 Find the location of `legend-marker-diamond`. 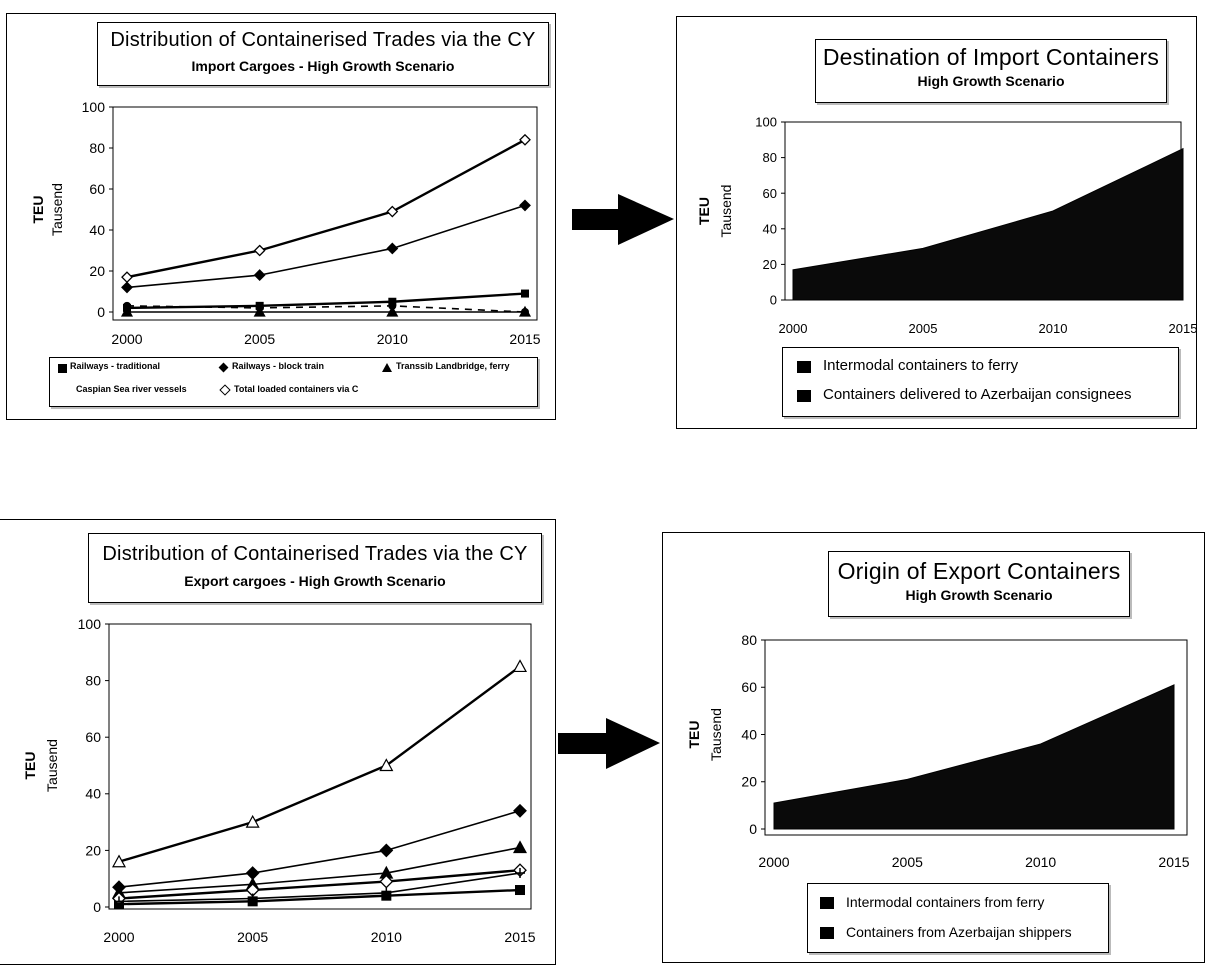

legend-marker-diamond is located at coordinates (223, 367).